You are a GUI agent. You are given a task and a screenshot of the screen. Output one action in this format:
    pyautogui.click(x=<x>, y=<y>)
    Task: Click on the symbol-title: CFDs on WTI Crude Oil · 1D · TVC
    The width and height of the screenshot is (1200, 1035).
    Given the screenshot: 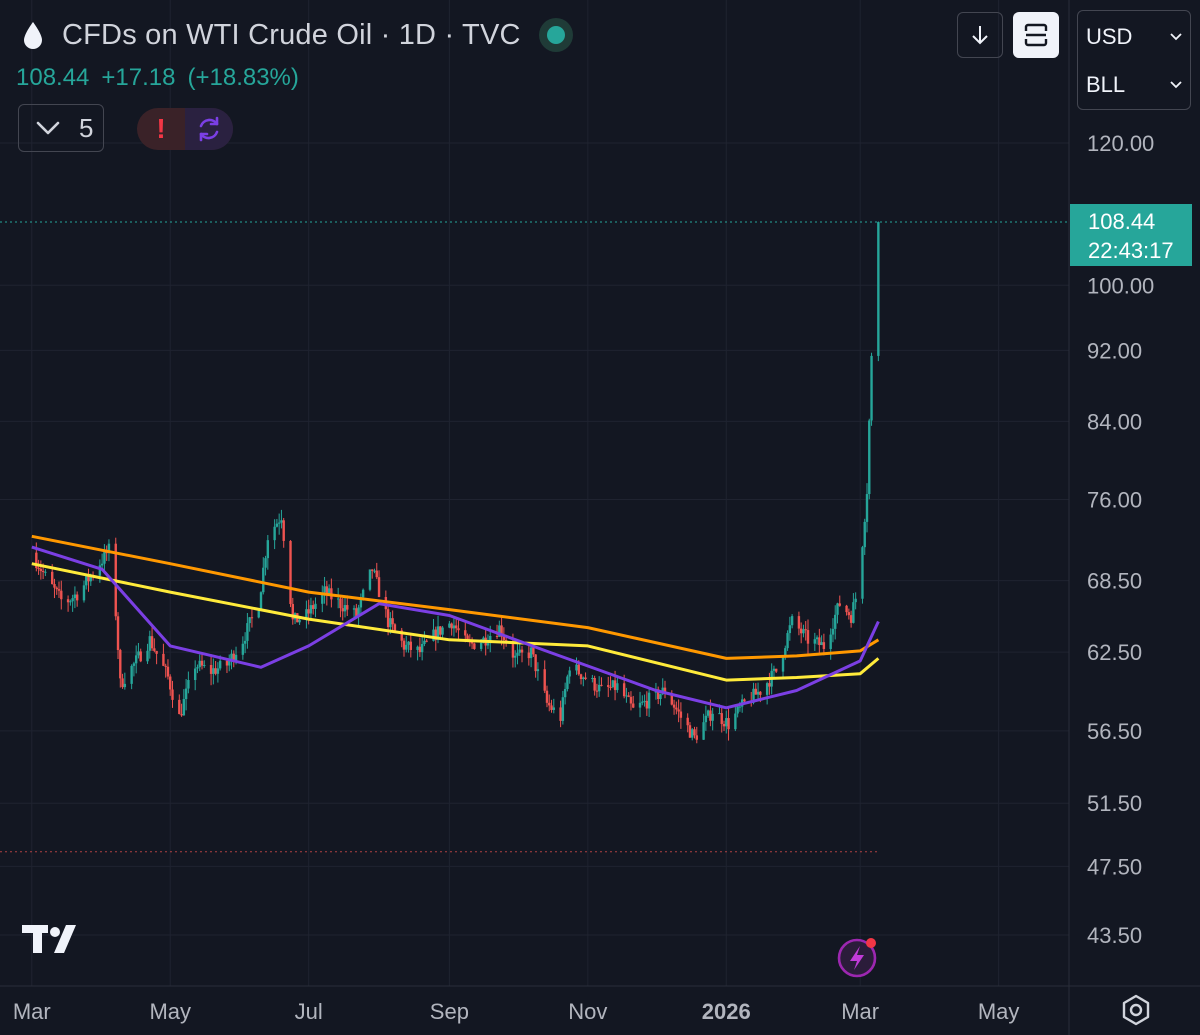 What is the action you would take?
    pyautogui.click(x=291, y=34)
    